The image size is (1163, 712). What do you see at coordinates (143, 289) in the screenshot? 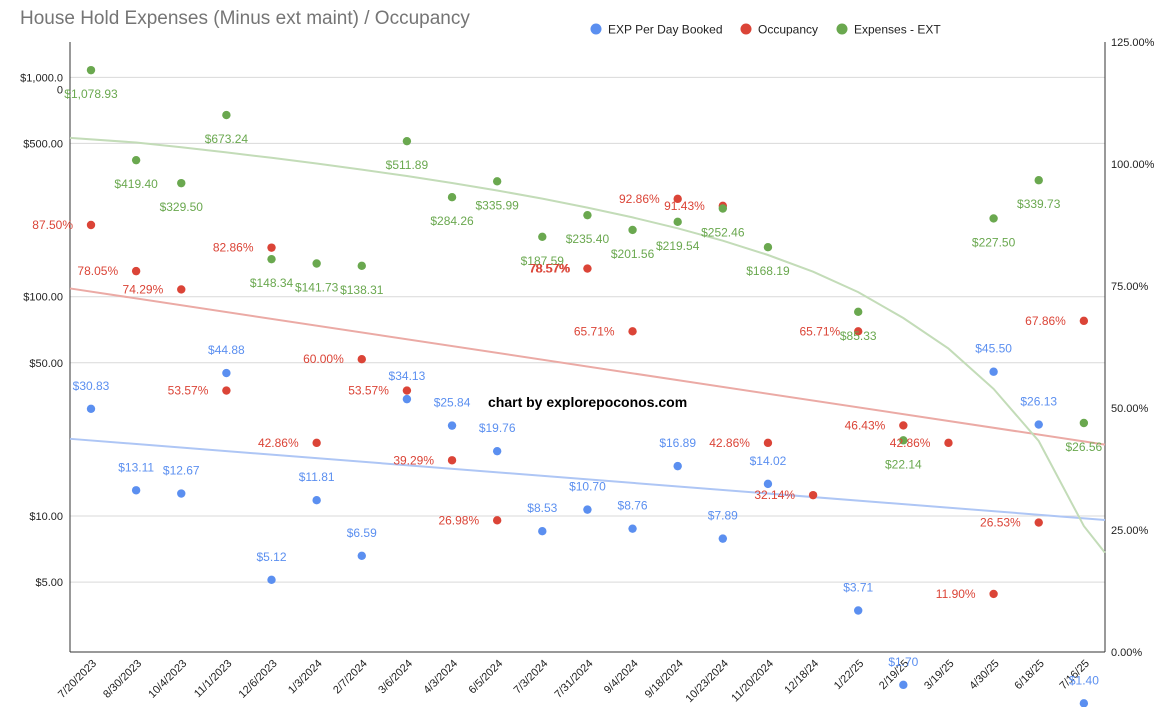
I see `data-label: 74.29%` at bounding box center [143, 289].